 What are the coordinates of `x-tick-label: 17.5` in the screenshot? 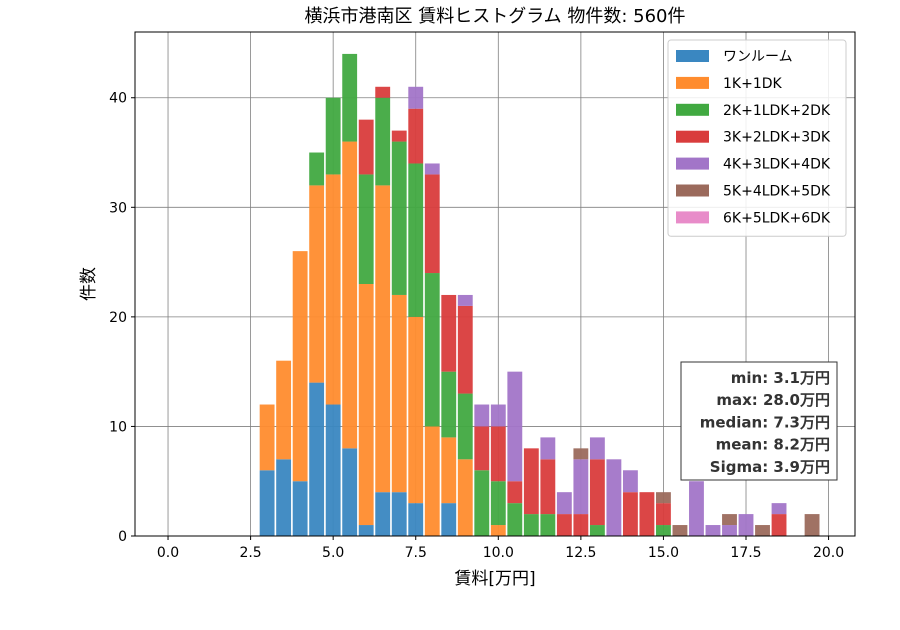 It's located at (745, 553).